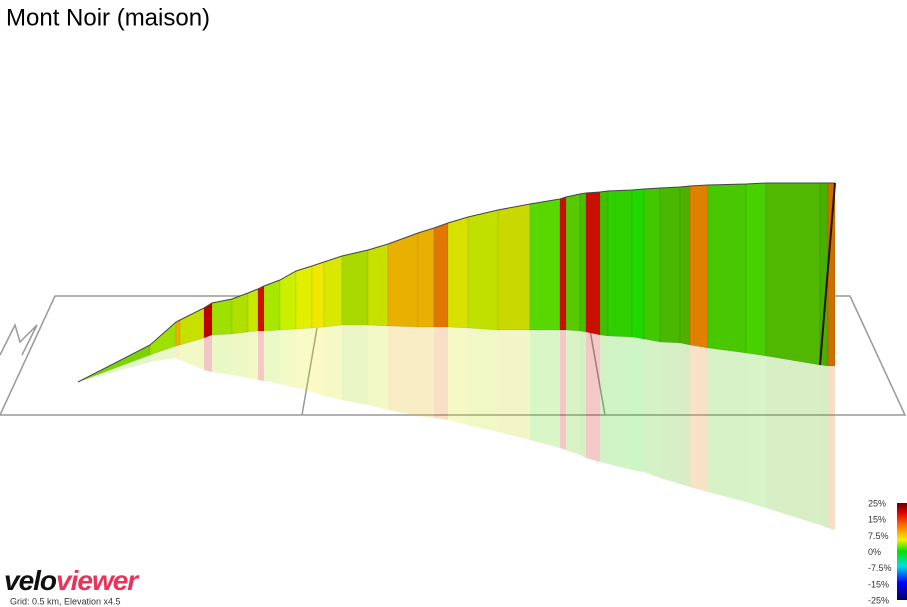 Image resolution: width=907 pixels, height=607 pixels. Describe the element at coordinates (877, 503) in the screenshot. I see `legend-label: 25%` at that location.